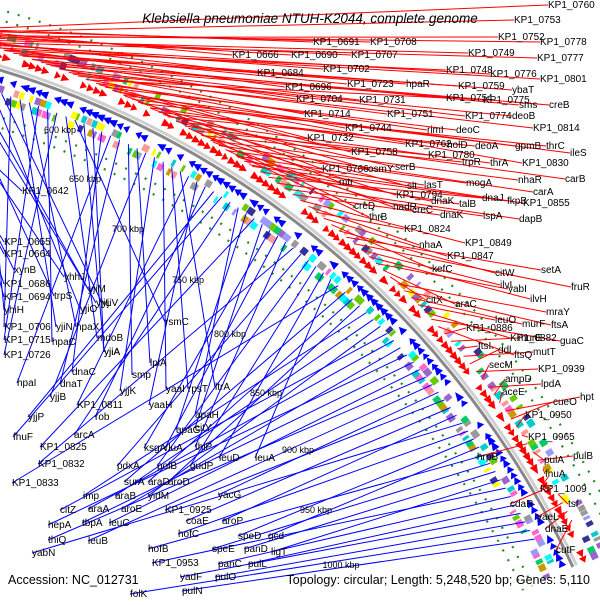  I want to click on gene-label-hpax: hpaX, so click(88, 327).